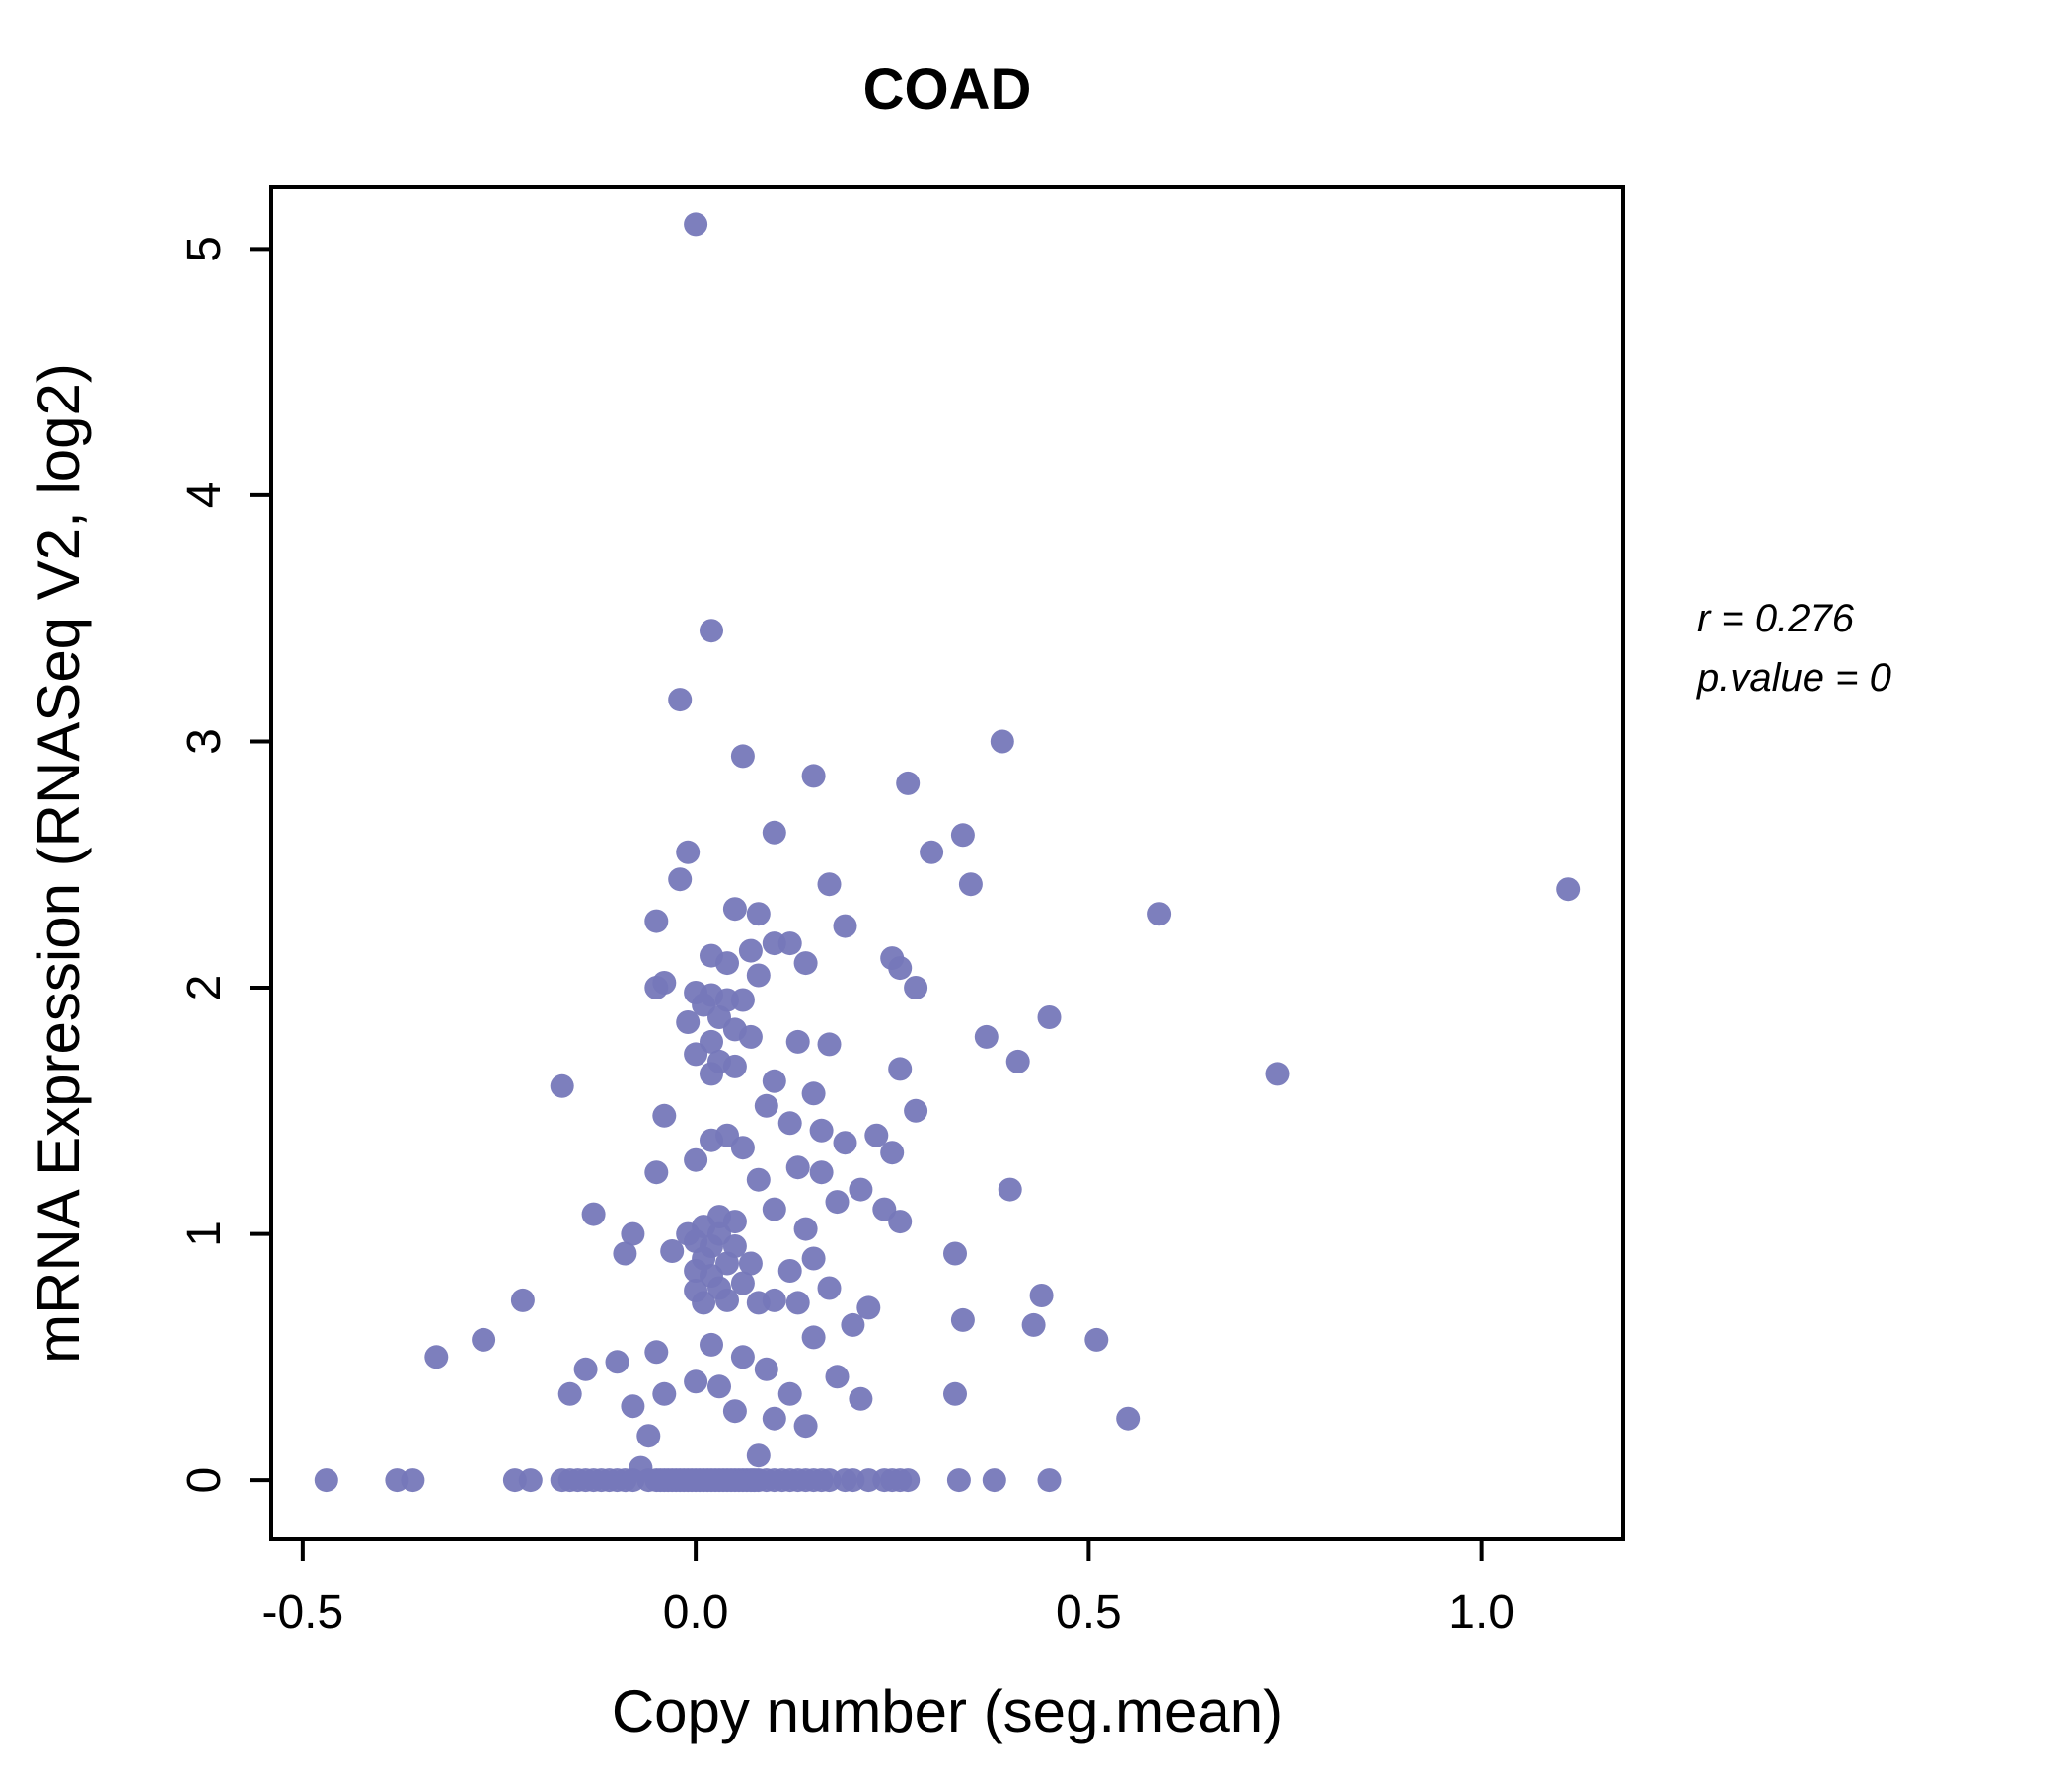 Image resolution: width=2072 pixels, height=1776 pixels. What do you see at coordinates (1482, 1613) in the screenshot?
I see `x-tick-label: 1.0` at bounding box center [1482, 1613].